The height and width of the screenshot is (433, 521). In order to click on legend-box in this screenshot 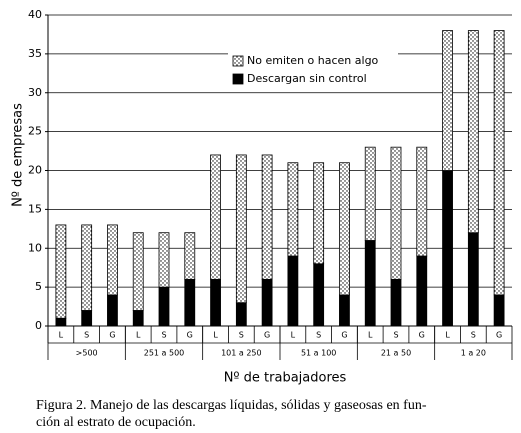, I will do `click(313, 70)`.